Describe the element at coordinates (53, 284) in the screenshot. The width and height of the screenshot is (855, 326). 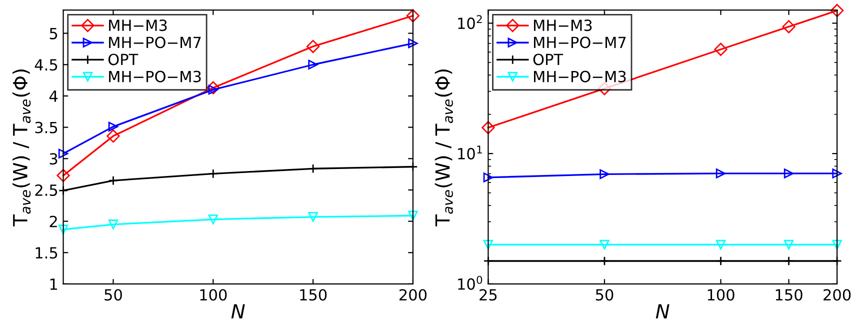
I see `y-tick-label: 1` at that location.